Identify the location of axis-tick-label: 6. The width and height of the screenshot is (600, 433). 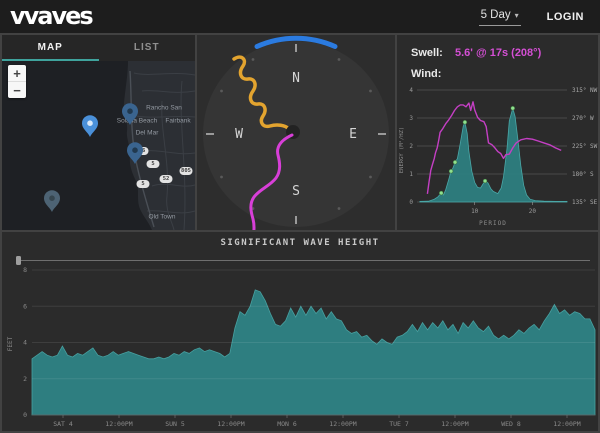
(25, 306).